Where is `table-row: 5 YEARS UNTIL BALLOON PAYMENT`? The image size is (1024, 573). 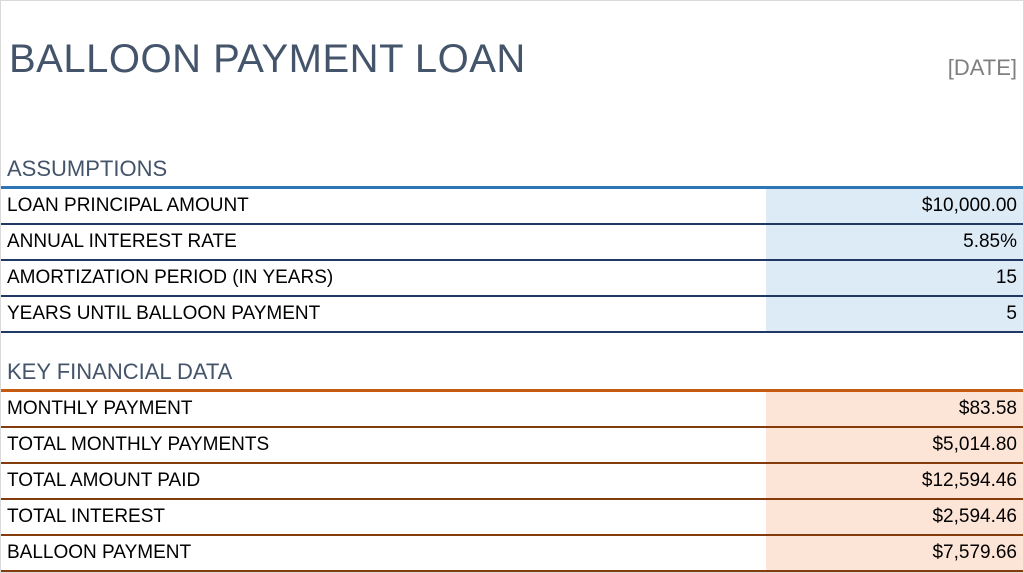 table-row: 5 YEARS UNTIL BALLOON PAYMENT is located at coordinates (512, 315).